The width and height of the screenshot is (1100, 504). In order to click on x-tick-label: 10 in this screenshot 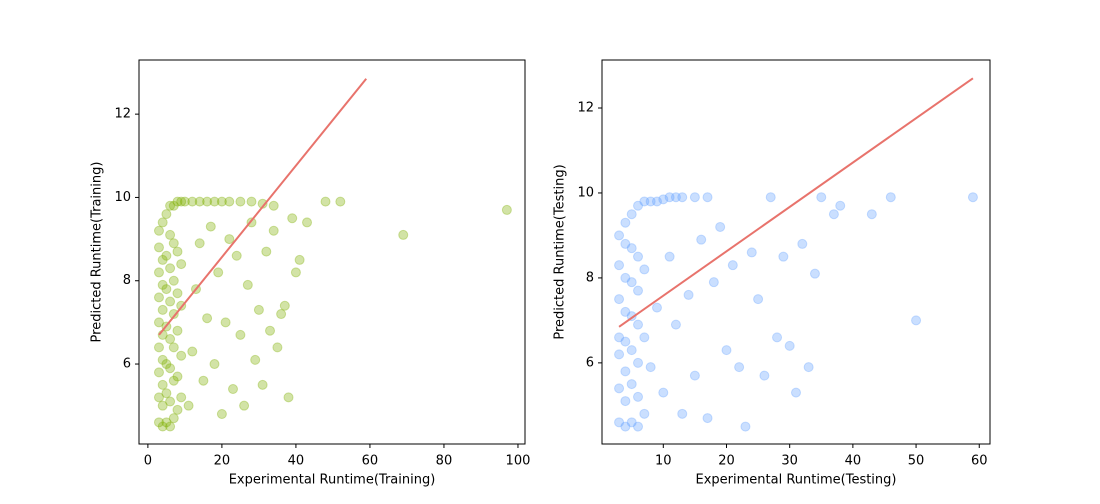, I will do `click(663, 461)`.